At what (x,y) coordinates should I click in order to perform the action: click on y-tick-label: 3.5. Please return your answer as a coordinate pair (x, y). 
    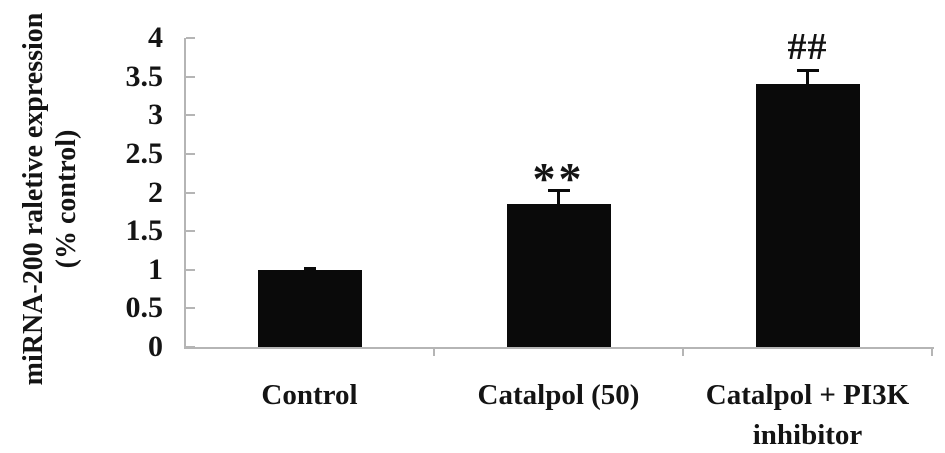
    Looking at the image, I should click on (144, 76).